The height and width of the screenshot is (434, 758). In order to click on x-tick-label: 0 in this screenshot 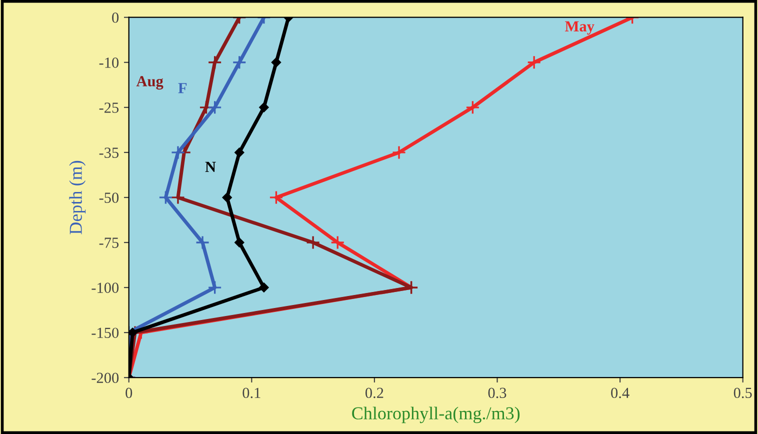, I will do `click(129, 393)`.